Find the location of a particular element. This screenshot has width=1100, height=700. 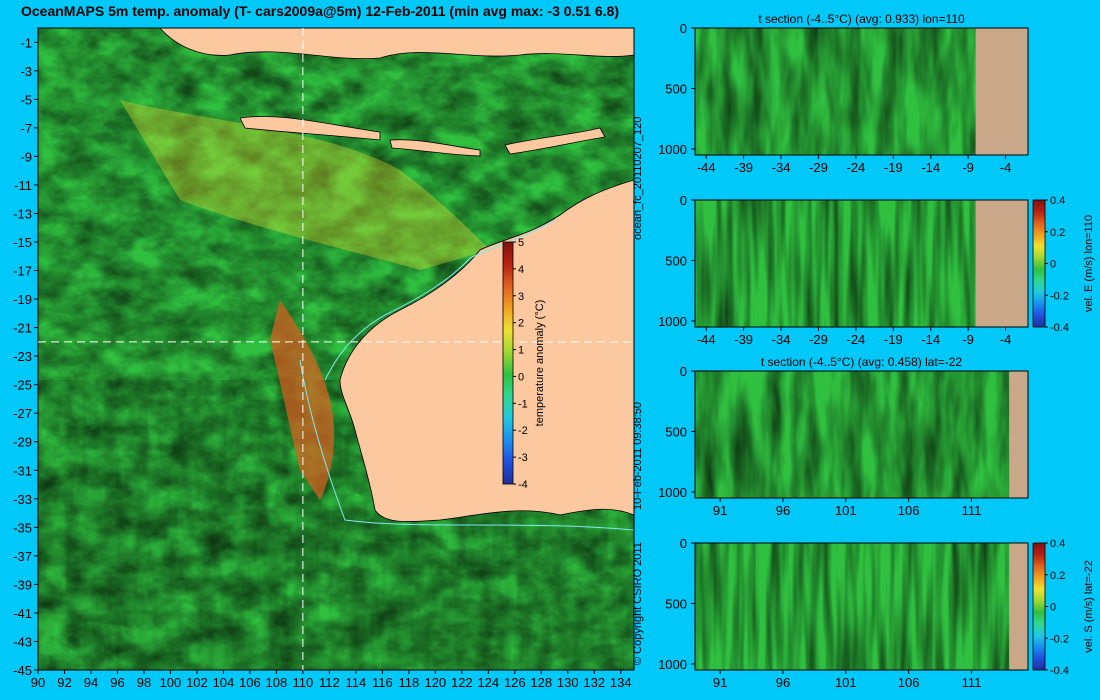

map-x-tick-label: 124 is located at coordinates (488, 682).